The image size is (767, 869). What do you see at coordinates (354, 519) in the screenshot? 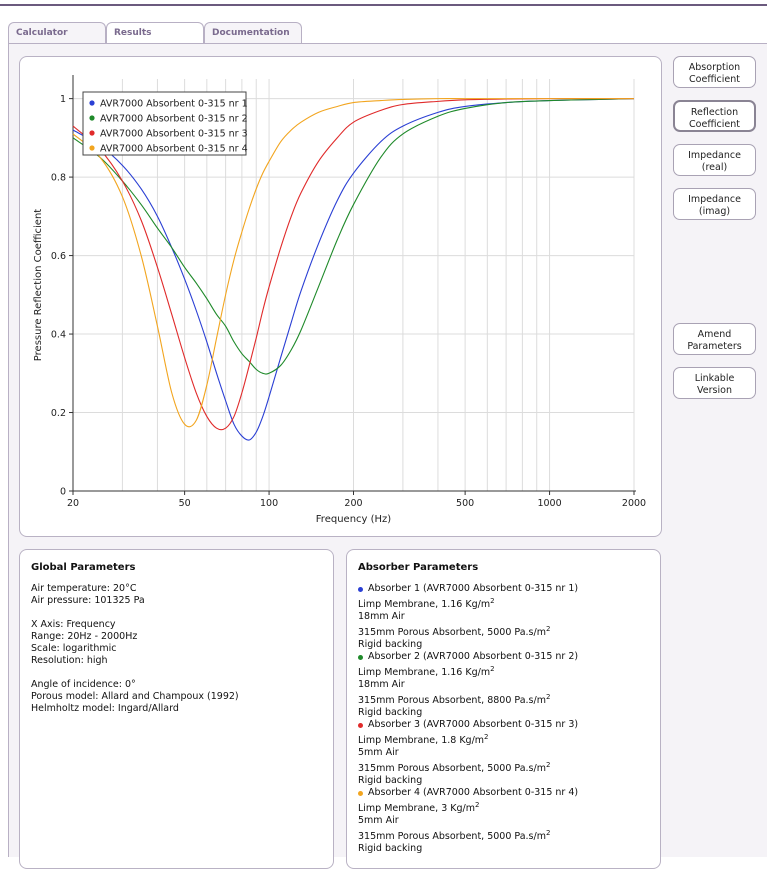
I see `x-axis-label: Frequency (Hz)` at bounding box center [354, 519].